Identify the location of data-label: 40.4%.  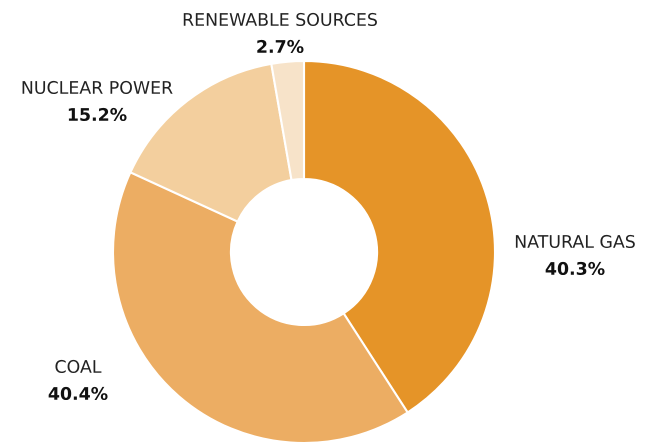
(78, 393).